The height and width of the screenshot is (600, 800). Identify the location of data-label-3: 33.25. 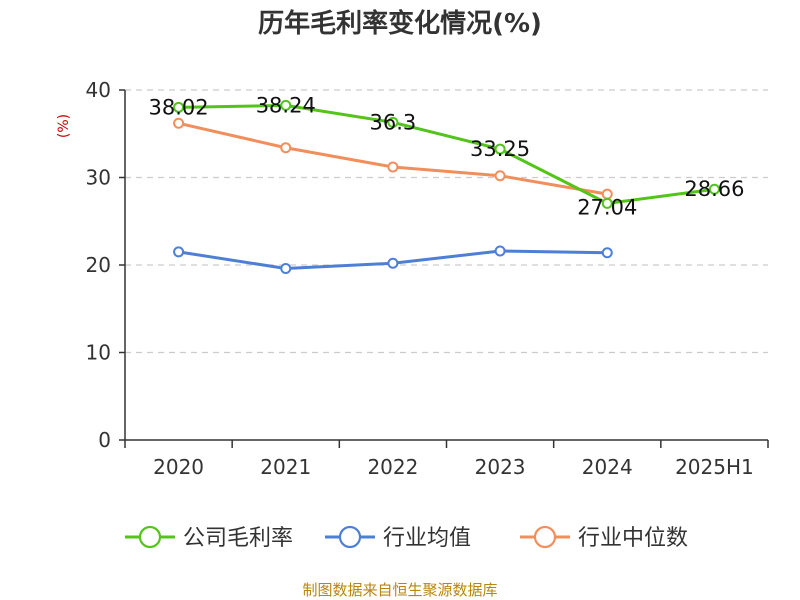
(500, 149).